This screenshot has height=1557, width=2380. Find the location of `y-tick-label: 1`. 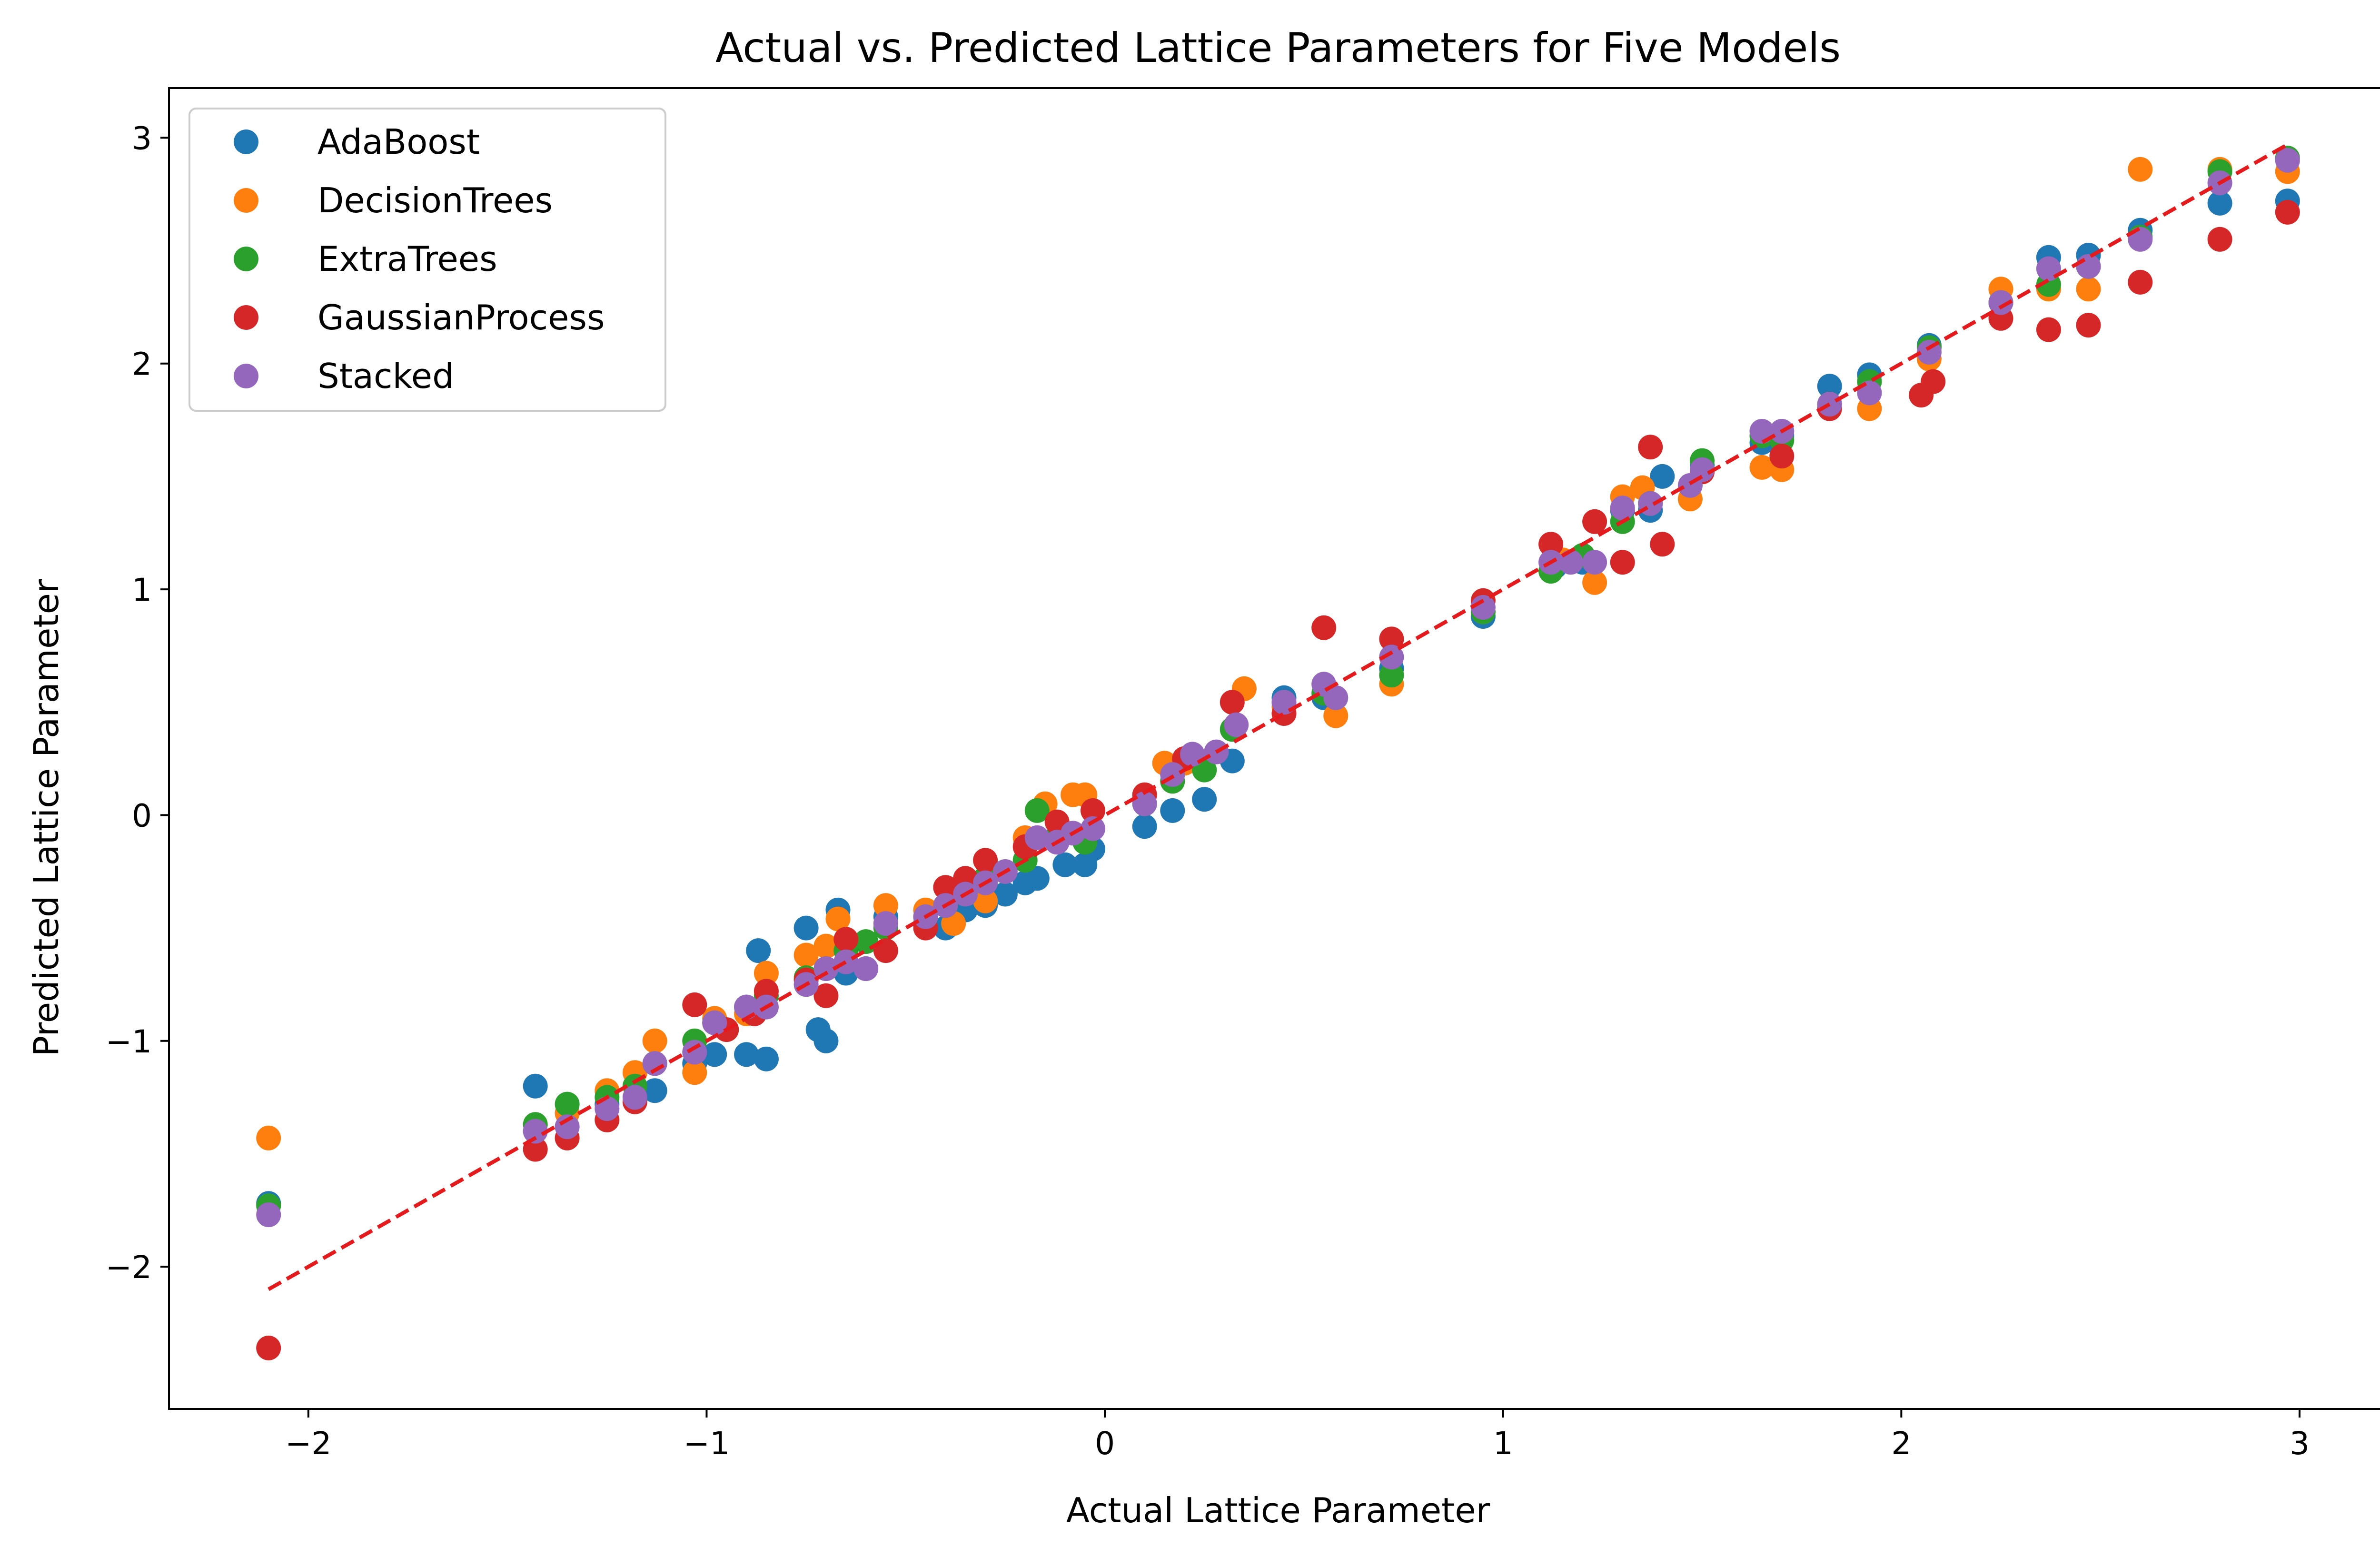

y-tick-label: 1 is located at coordinates (142, 590).